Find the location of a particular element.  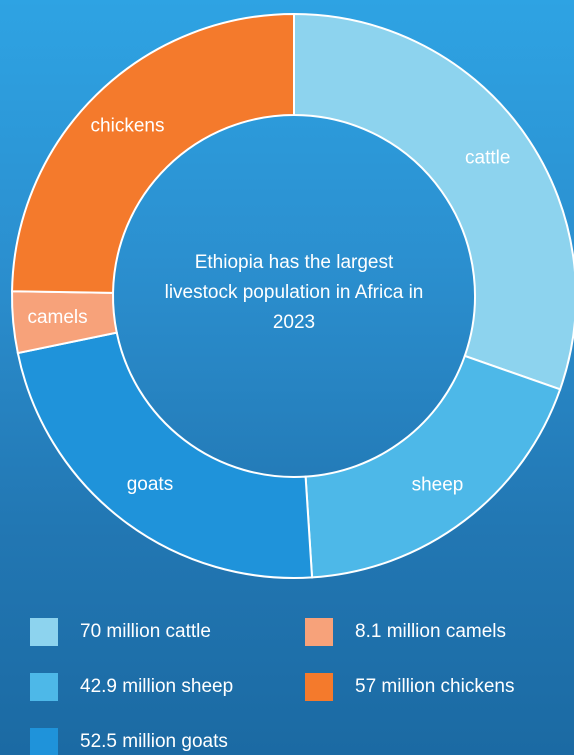

slice-label: goats is located at coordinates (150, 484).